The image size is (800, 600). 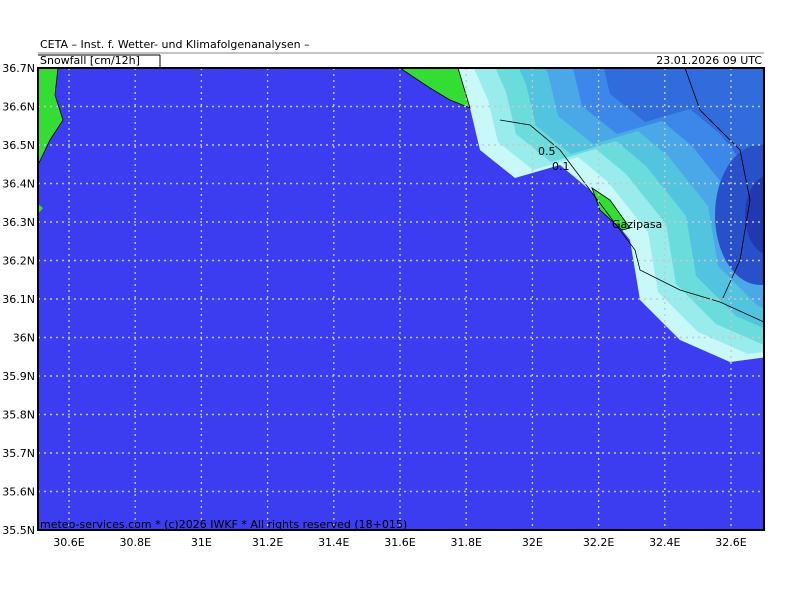 What do you see at coordinates (18, 453) in the screenshot?
I see `lat-label: 35.7N` at bounding box center [18, 453].